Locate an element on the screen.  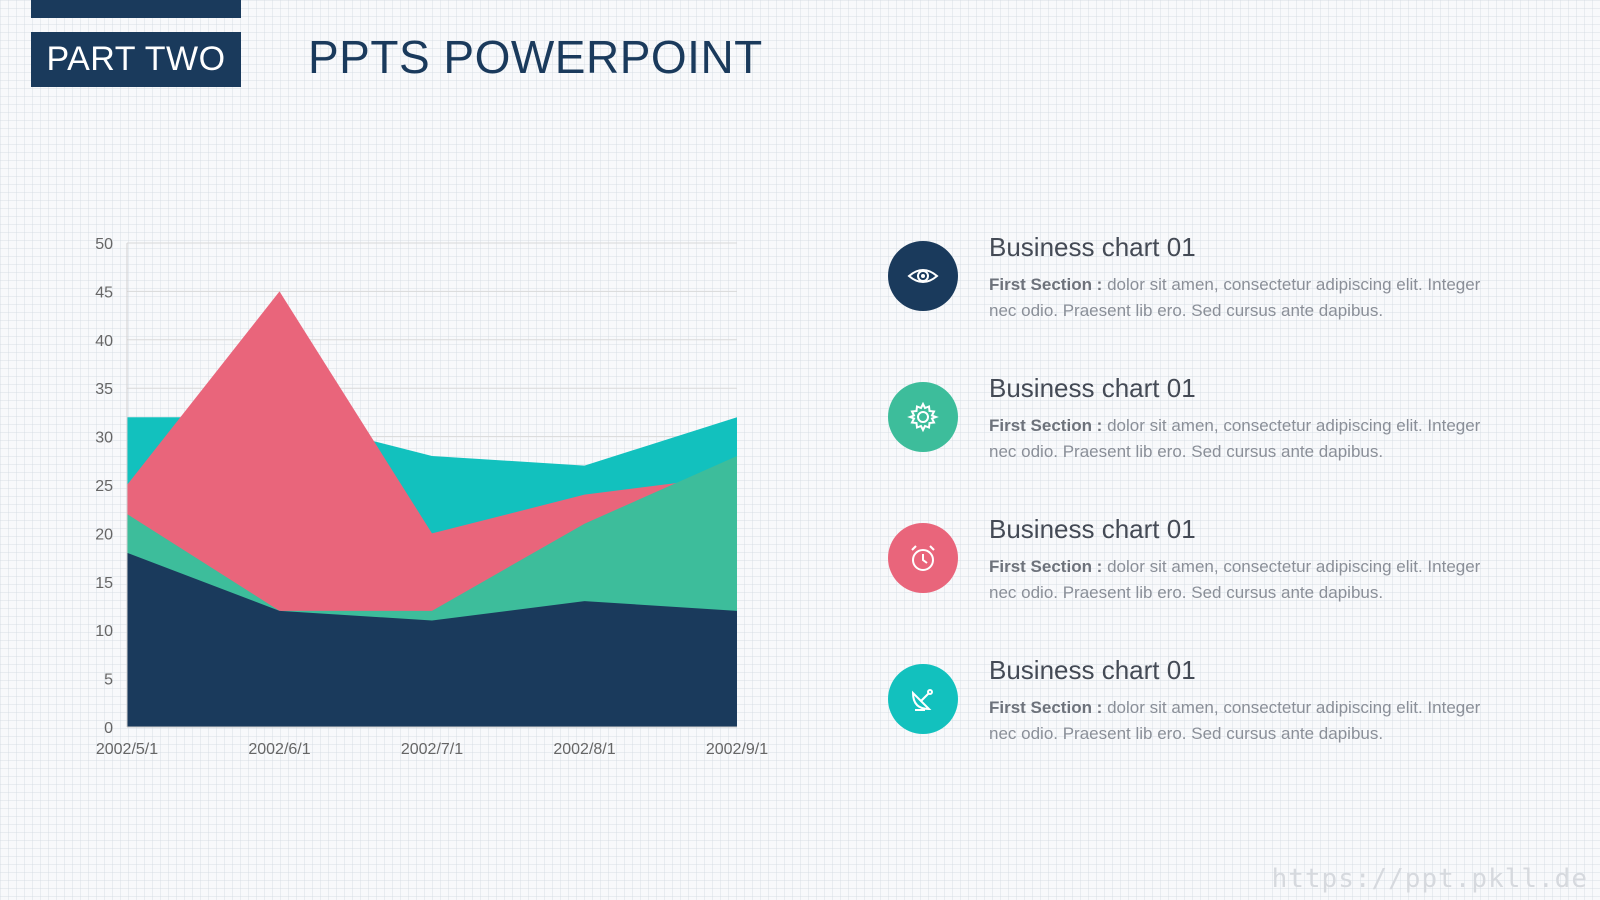
y-tick-label: 20 is located at coordinates (104, 534).